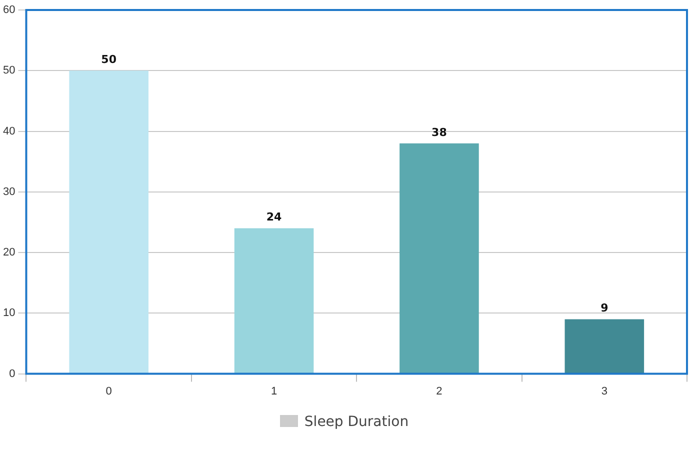  I want to click on y-tick-label: 20, so click(9, 252).